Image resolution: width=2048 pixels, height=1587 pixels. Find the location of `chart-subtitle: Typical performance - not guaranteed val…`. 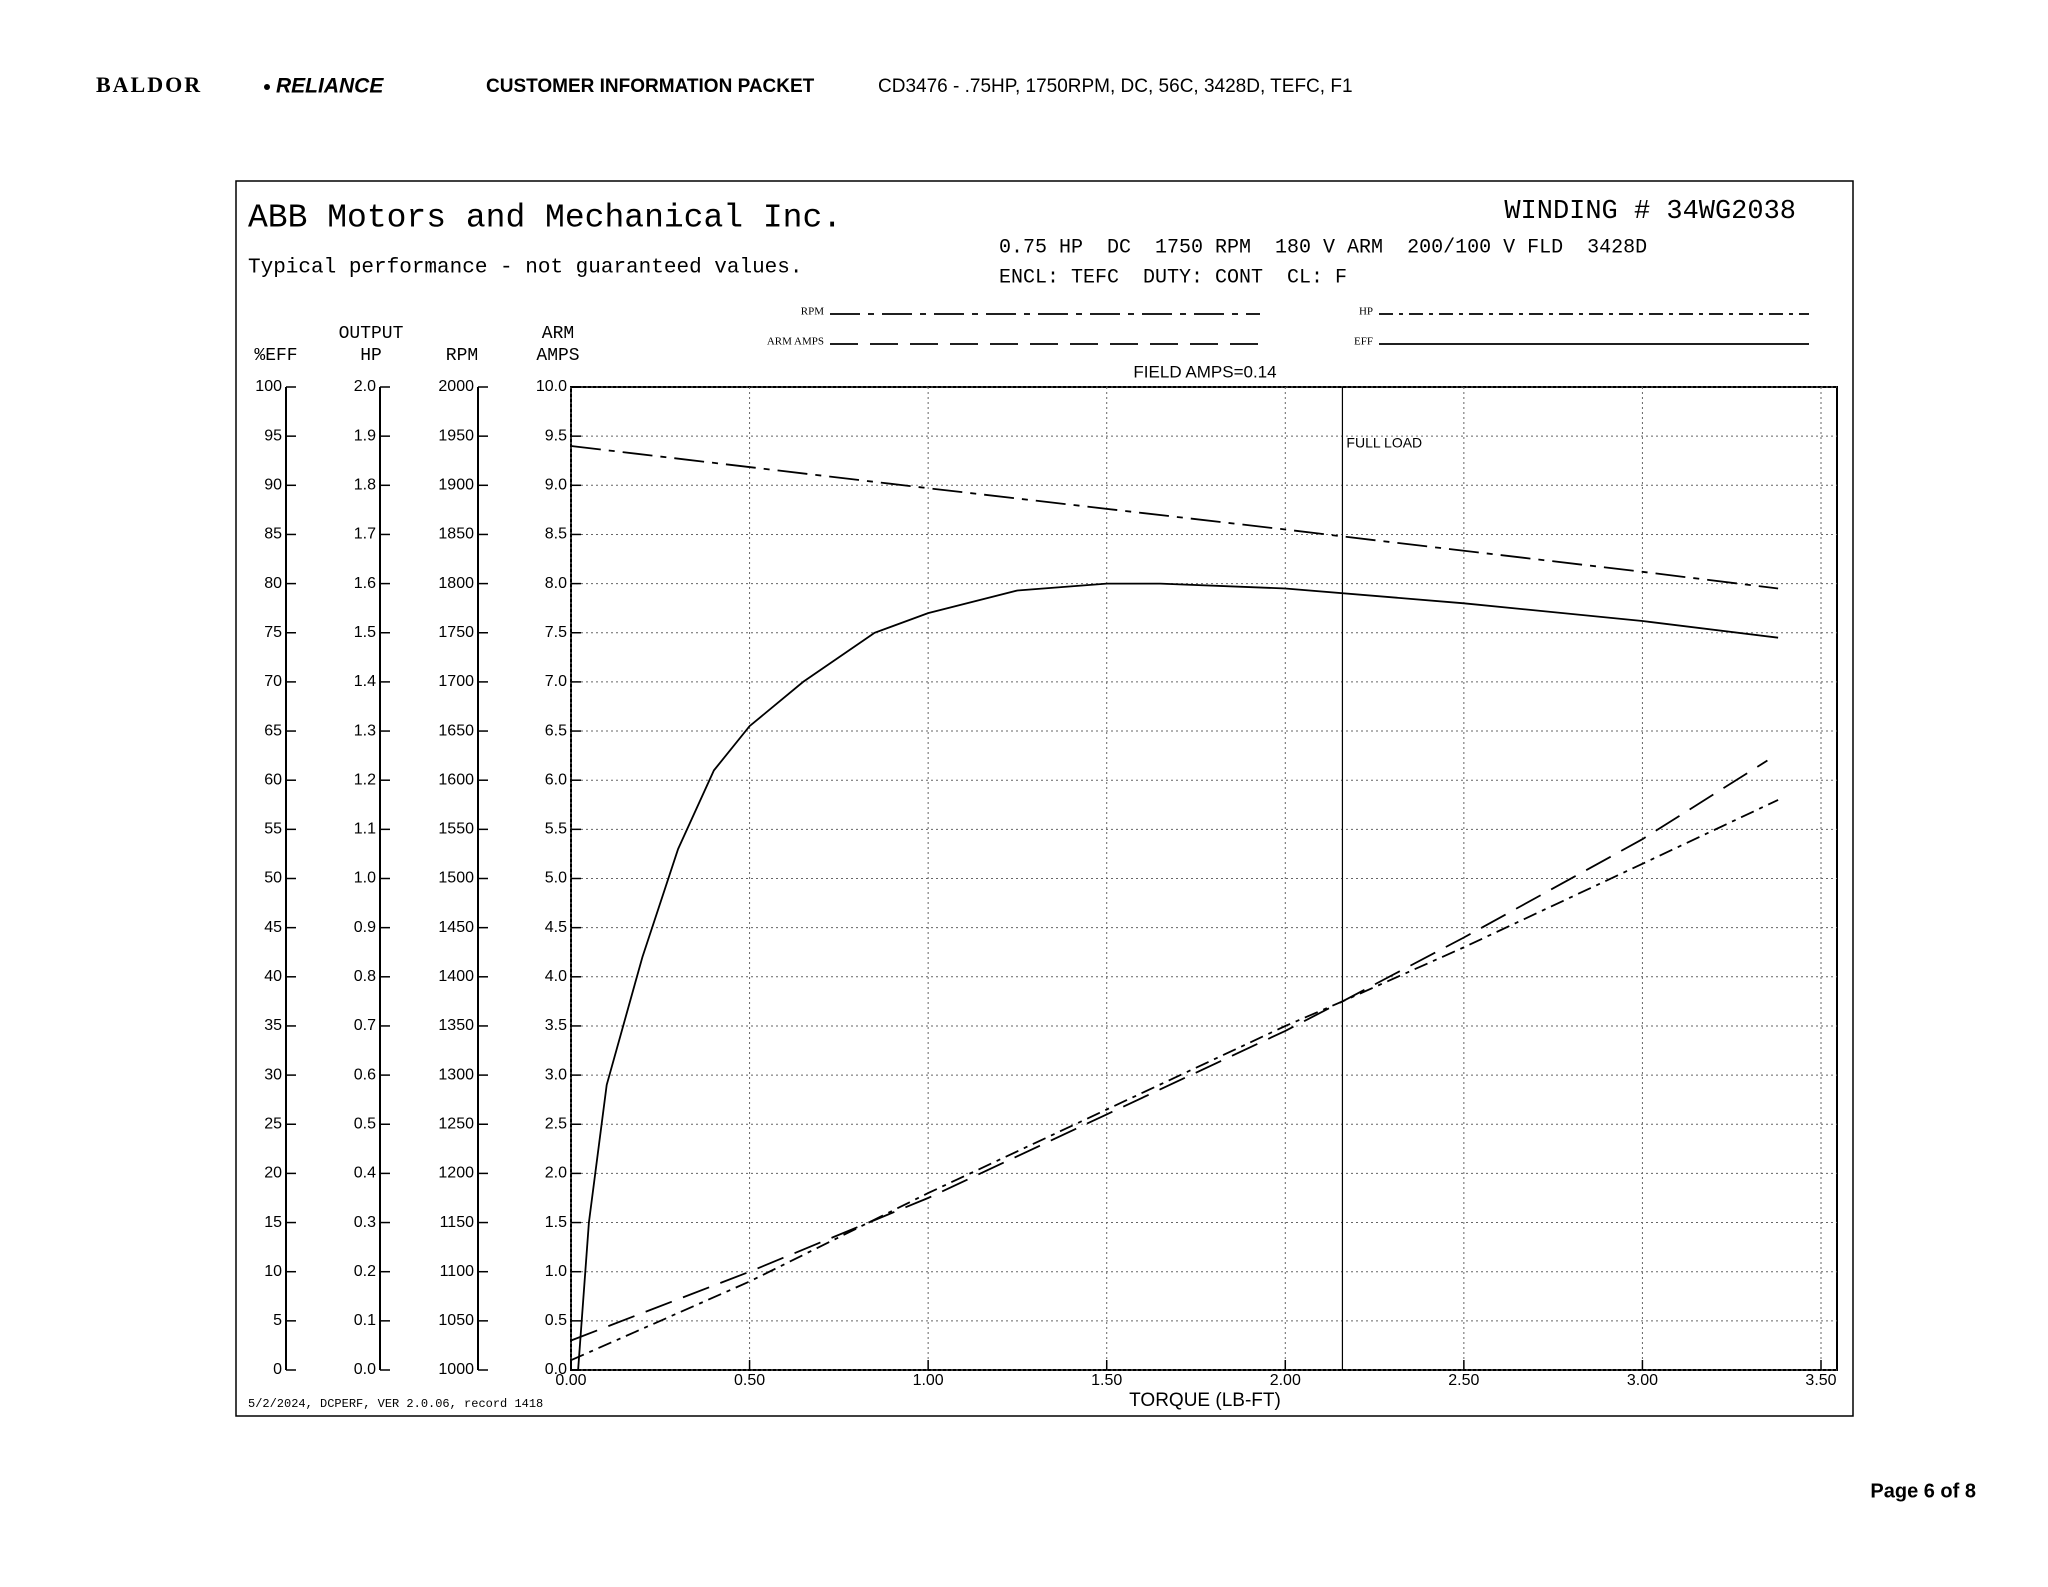

chart-subtitle: Typical performance - not guaranteed val… is located at coordinates (525, 268).